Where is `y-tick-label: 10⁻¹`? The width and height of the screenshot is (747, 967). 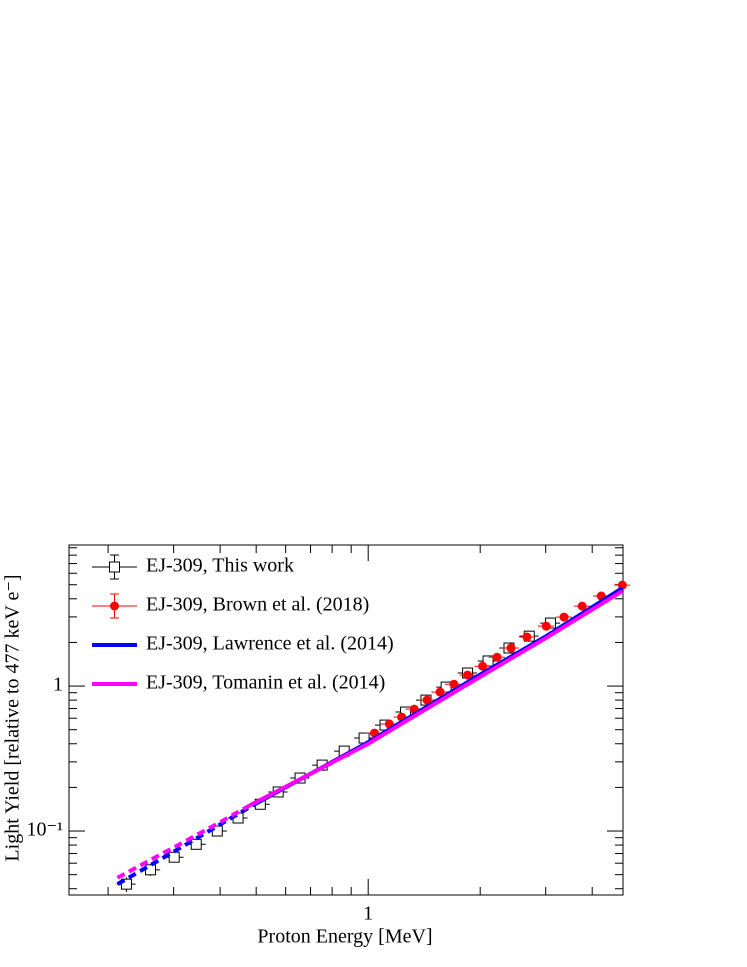
y-tick-label: 10⁻¹ is located at coordinates (44, 830).